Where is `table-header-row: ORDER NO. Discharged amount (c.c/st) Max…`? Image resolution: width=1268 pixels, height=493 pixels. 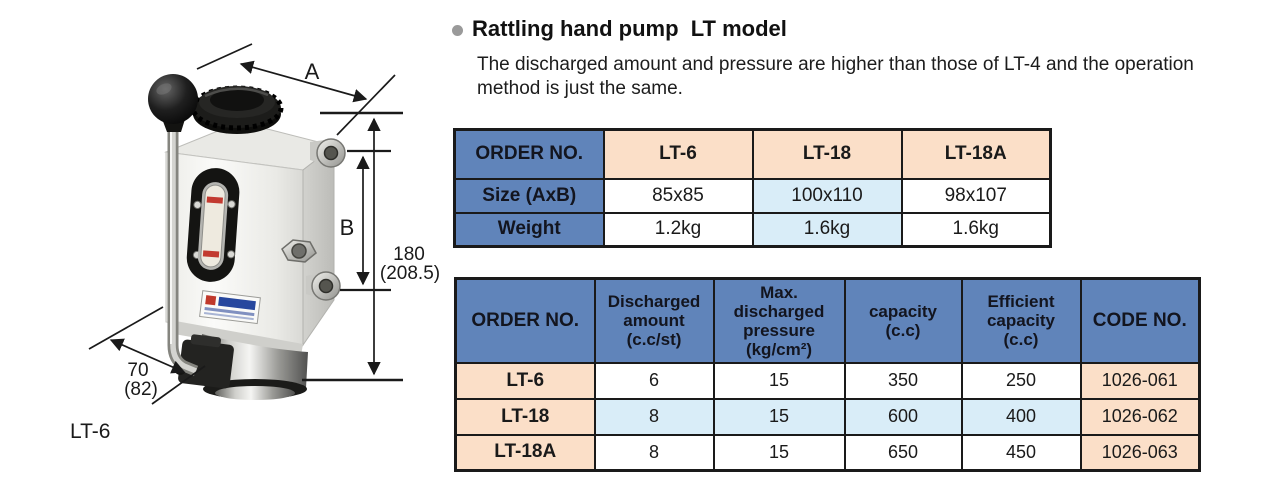
table-header-row: ORDER NO. Discharged amount (c.c/st) Max… is located at coordinates (827, 320).